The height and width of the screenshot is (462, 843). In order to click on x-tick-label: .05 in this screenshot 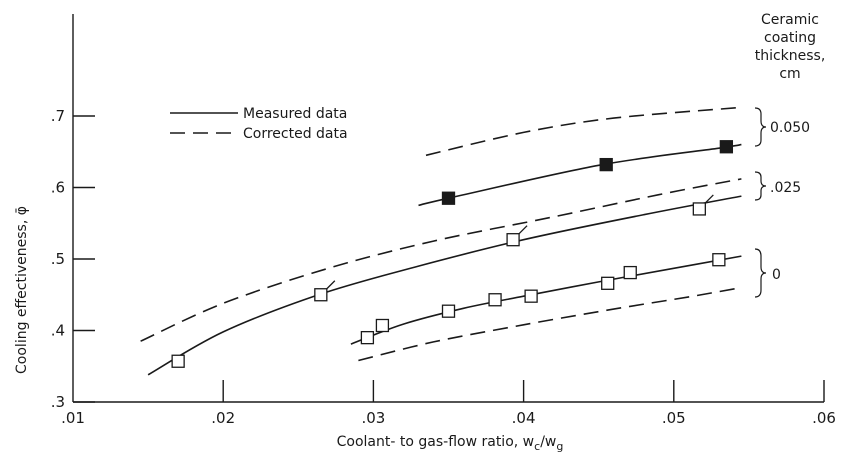, I will do `click(674, 418)`.